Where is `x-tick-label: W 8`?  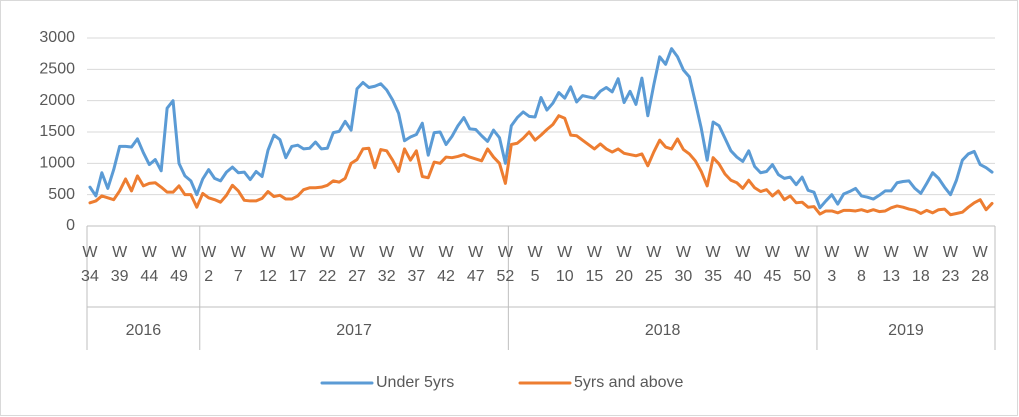 x-tick-label: W 8 is located at coordinates (861, 264).